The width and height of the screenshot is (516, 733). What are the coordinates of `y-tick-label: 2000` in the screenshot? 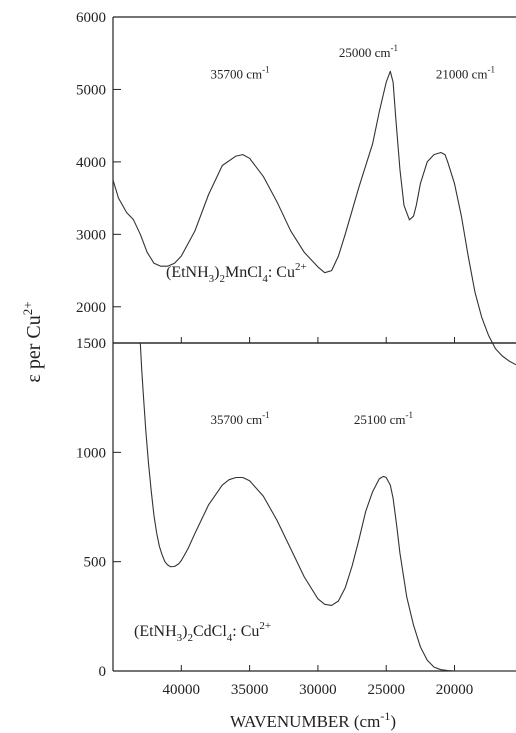 It's located at (91, 308).